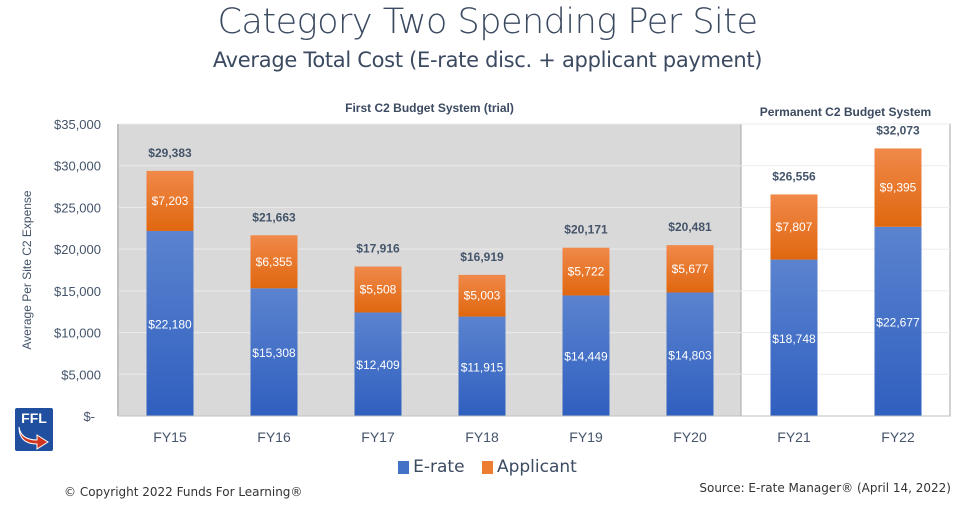 This screenshot has height=505, width=975. I want to click on data-label-erate: $22,180, so click(170, 324).